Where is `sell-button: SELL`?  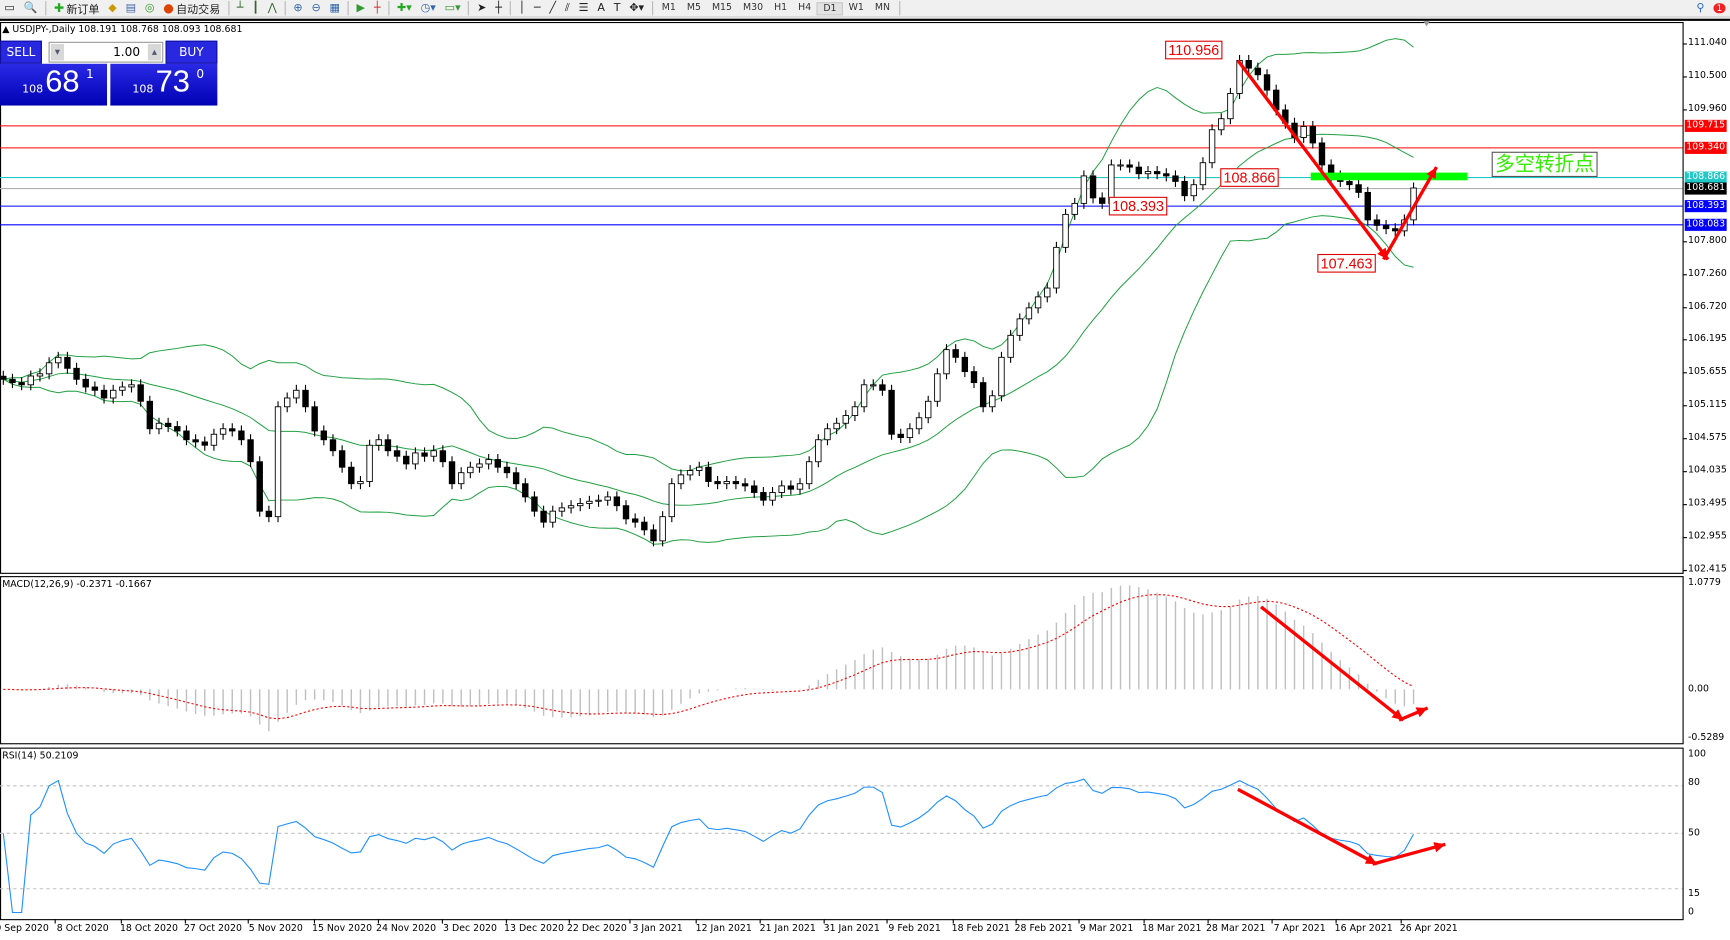
sell-button: SELL is located at coordinates (21, 52).